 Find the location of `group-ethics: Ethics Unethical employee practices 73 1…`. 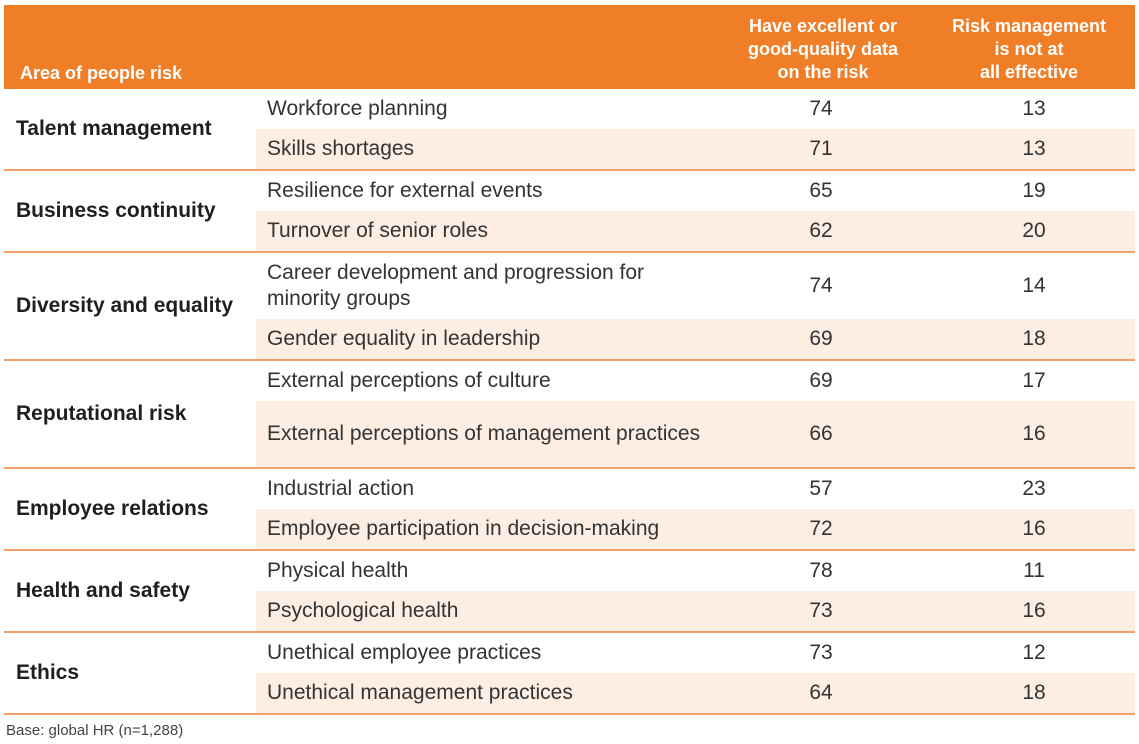

group-ethics: Ethics Unethical employee practices 73 1… is located at coordinates (569, 674).